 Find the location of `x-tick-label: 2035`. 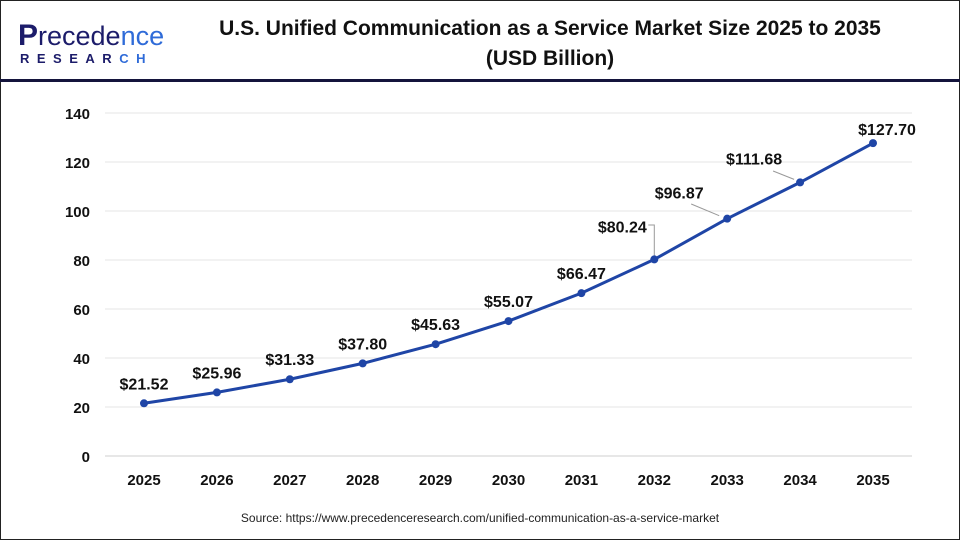

x-tick-label: 2035 is located at coordinates (872, 480).